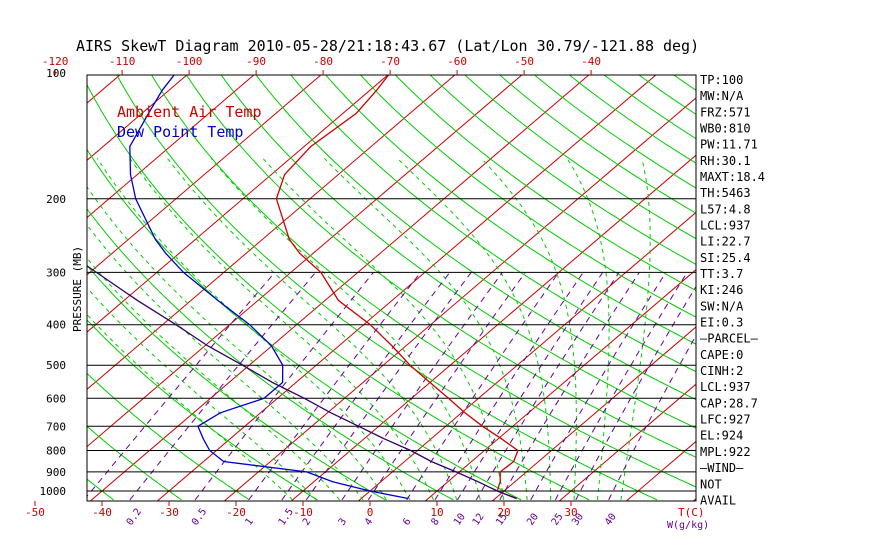  Describe the element at coordinates (721, 80) in the screenshot. I see `stability-index: TP:100` at that location.